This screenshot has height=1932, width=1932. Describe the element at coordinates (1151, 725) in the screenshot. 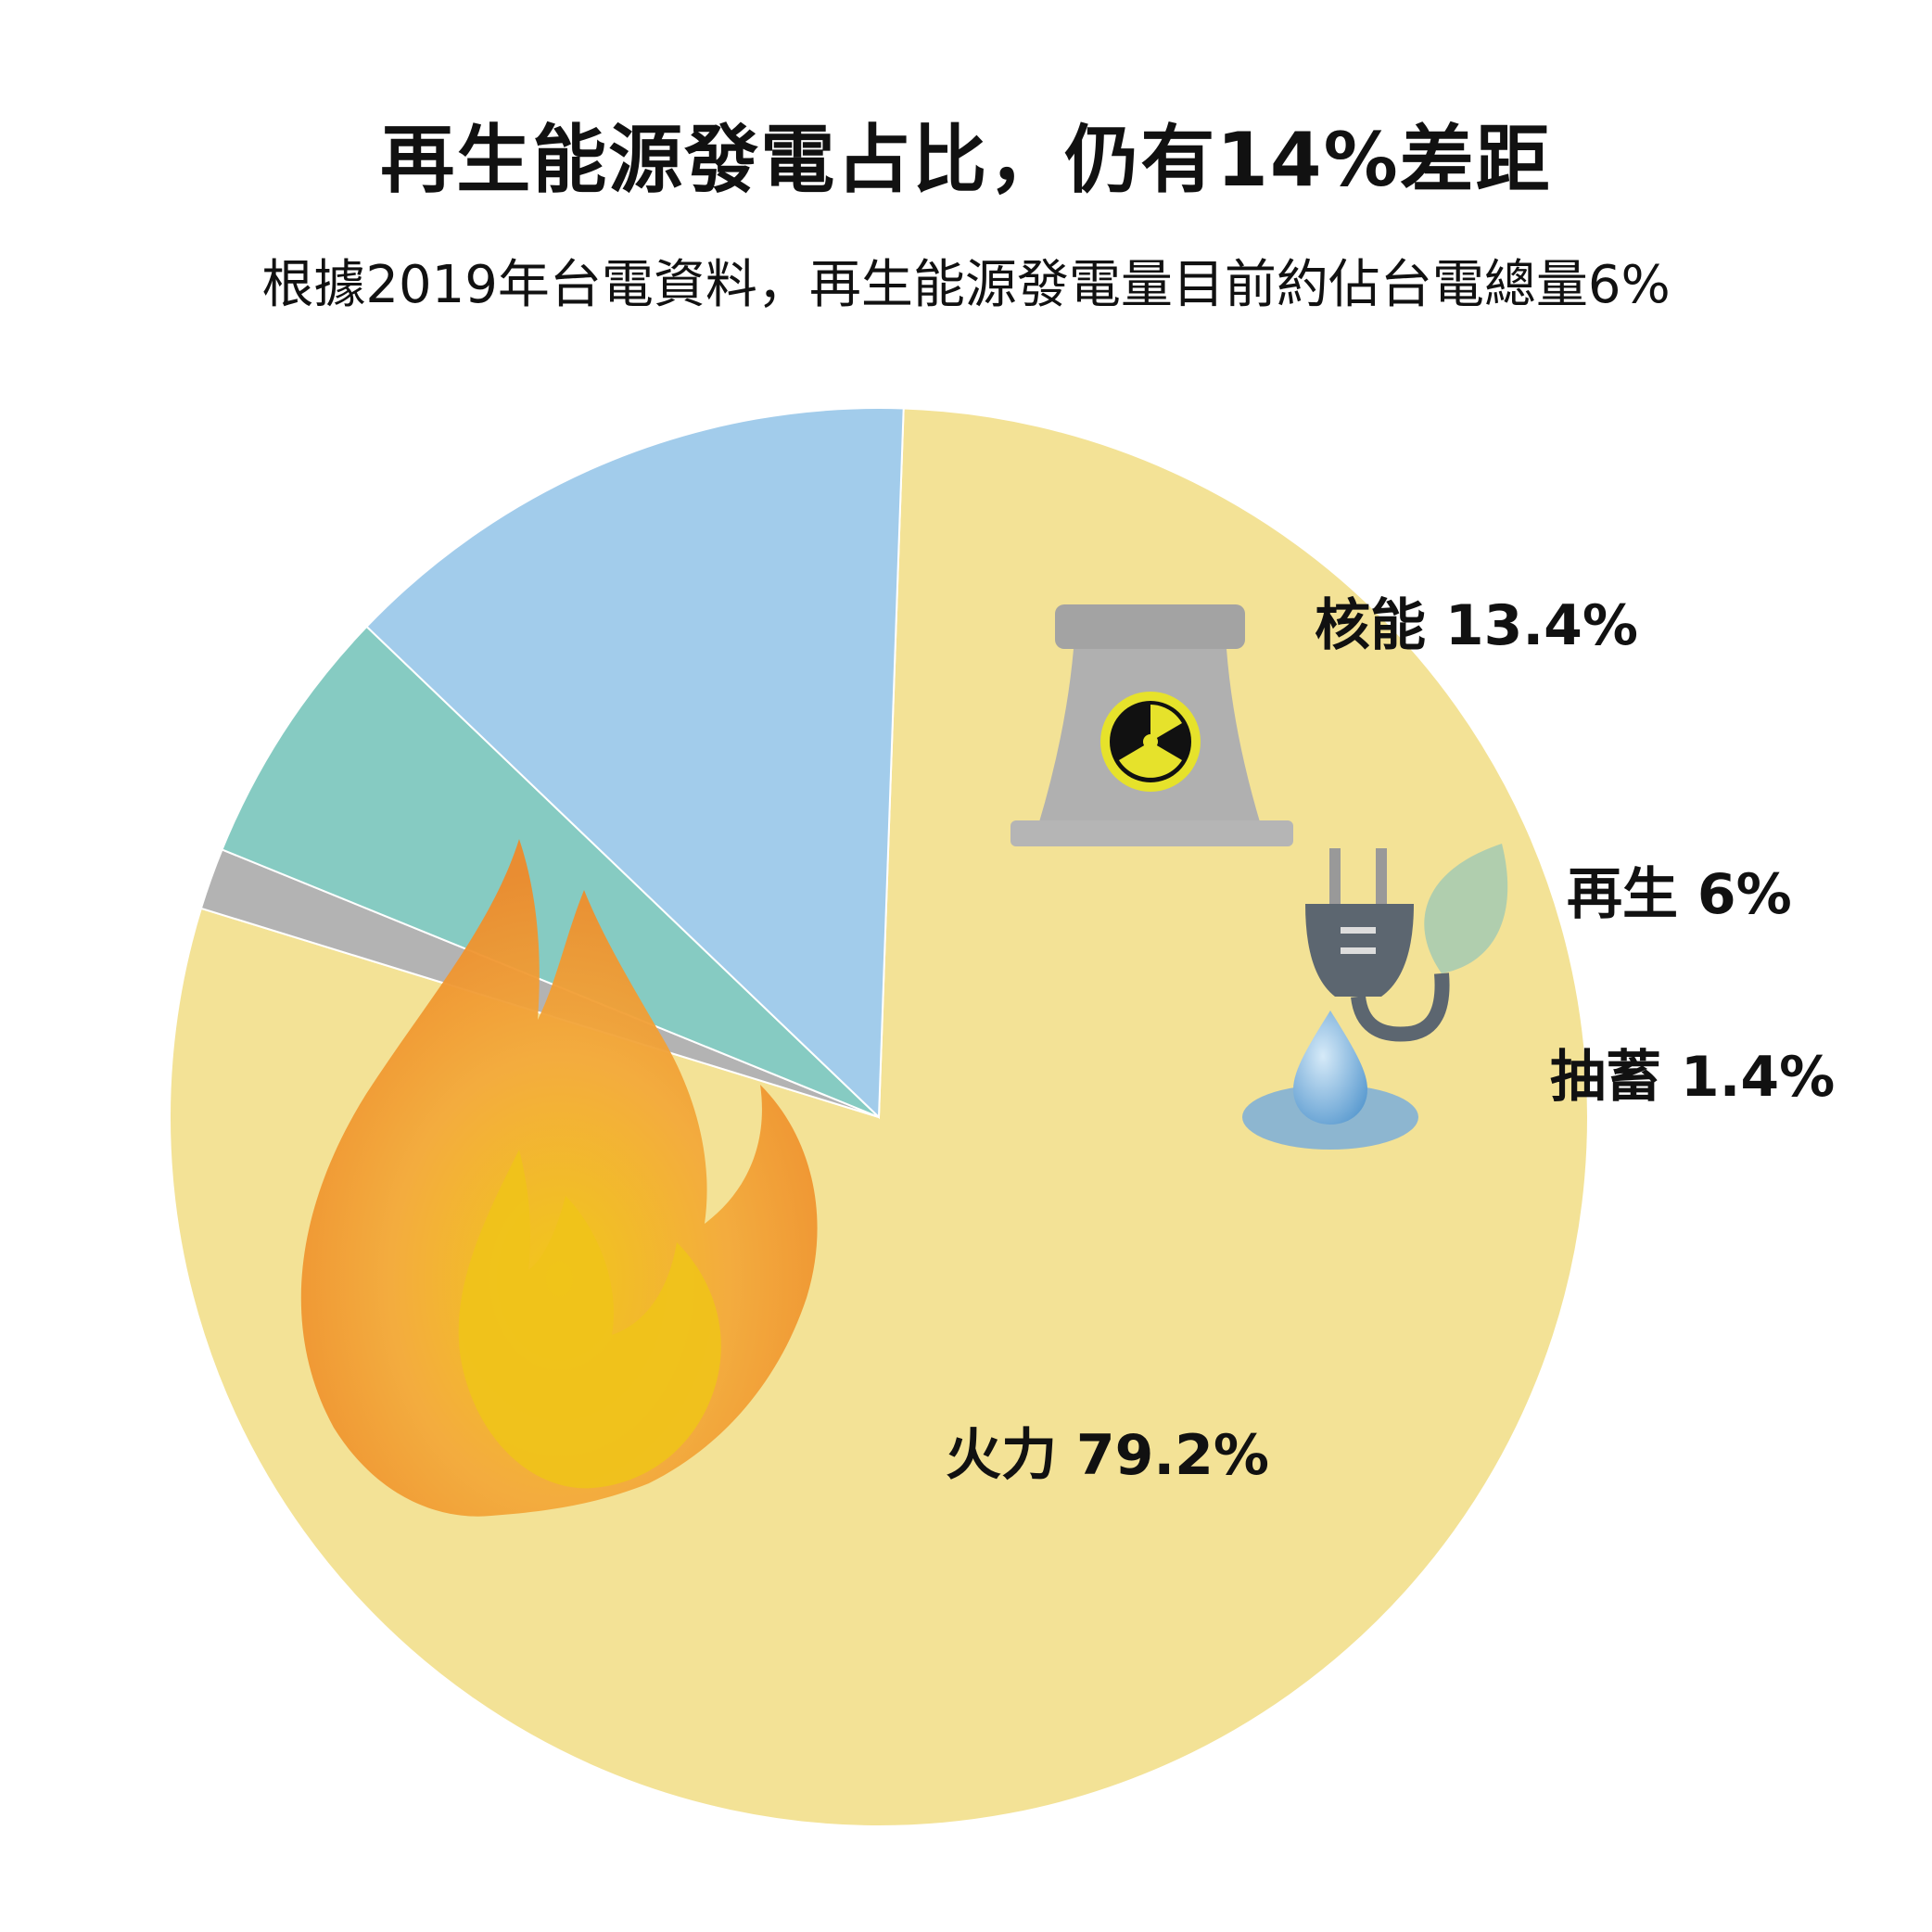

I see `nuclear-plant-icon` at that location.